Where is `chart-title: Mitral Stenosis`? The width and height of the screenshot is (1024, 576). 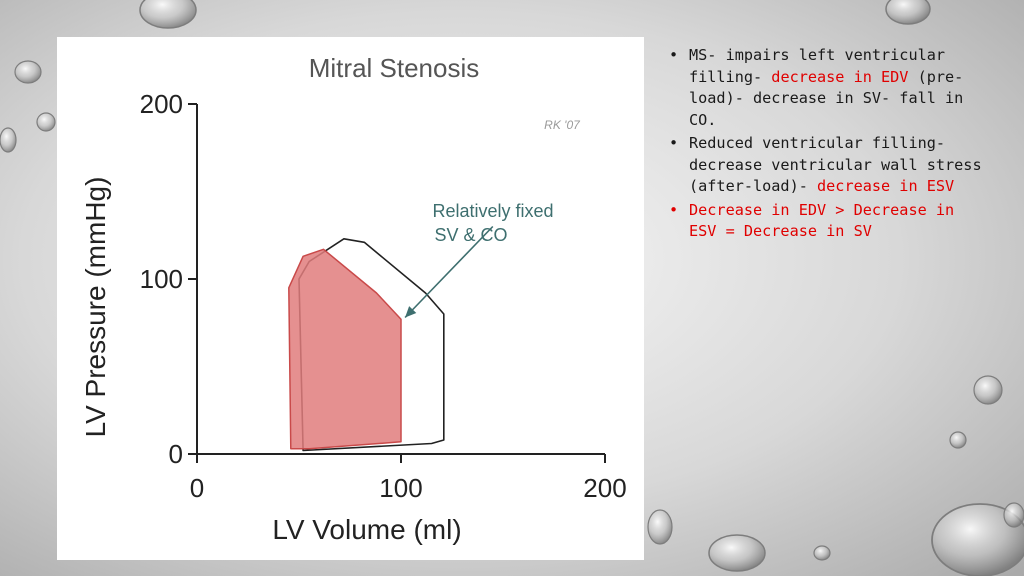
chart-title: Mitral Stenosis is located at coordinates (394, 68).